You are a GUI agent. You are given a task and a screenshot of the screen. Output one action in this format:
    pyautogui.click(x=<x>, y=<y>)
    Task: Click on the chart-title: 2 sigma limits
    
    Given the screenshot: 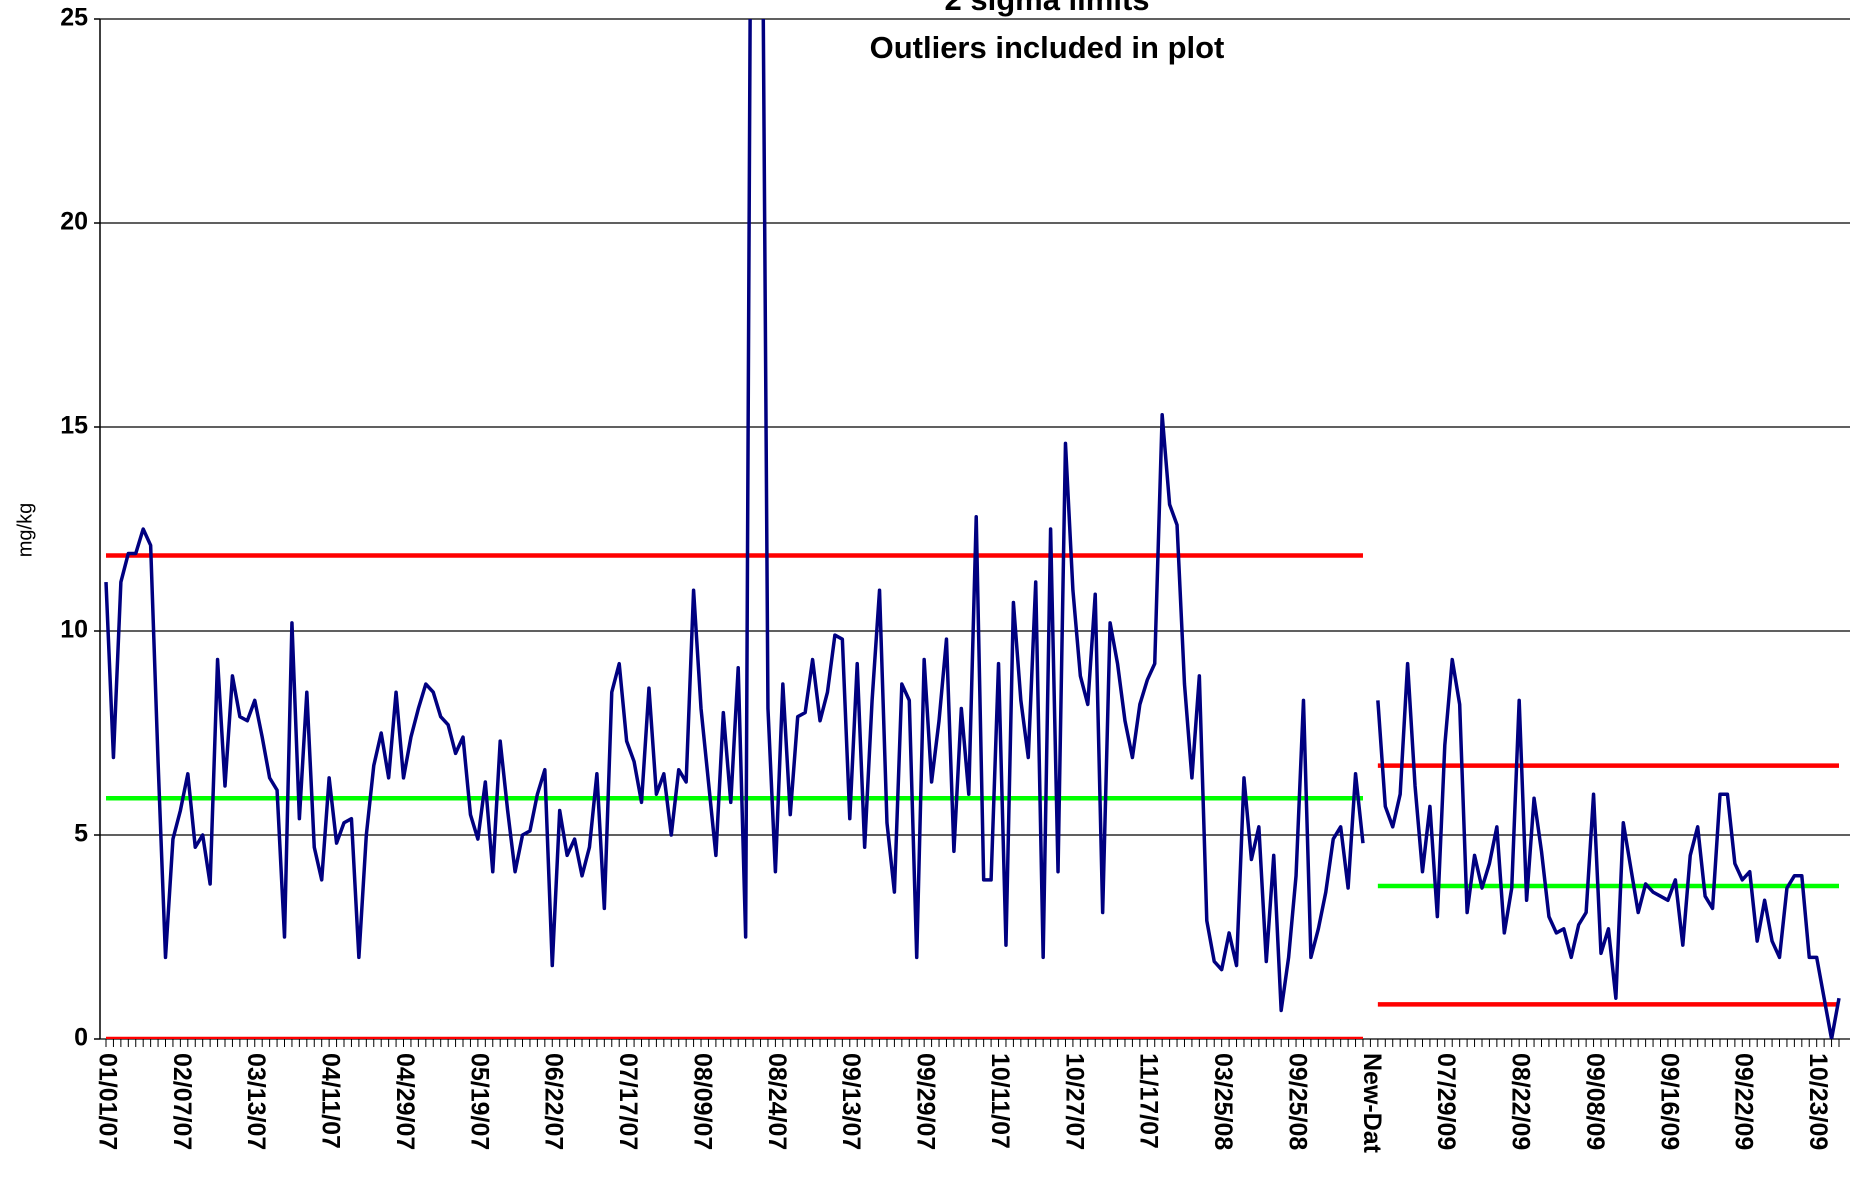 What is the action you would take?
    pyautogui.click(x=1046, y=8)
    